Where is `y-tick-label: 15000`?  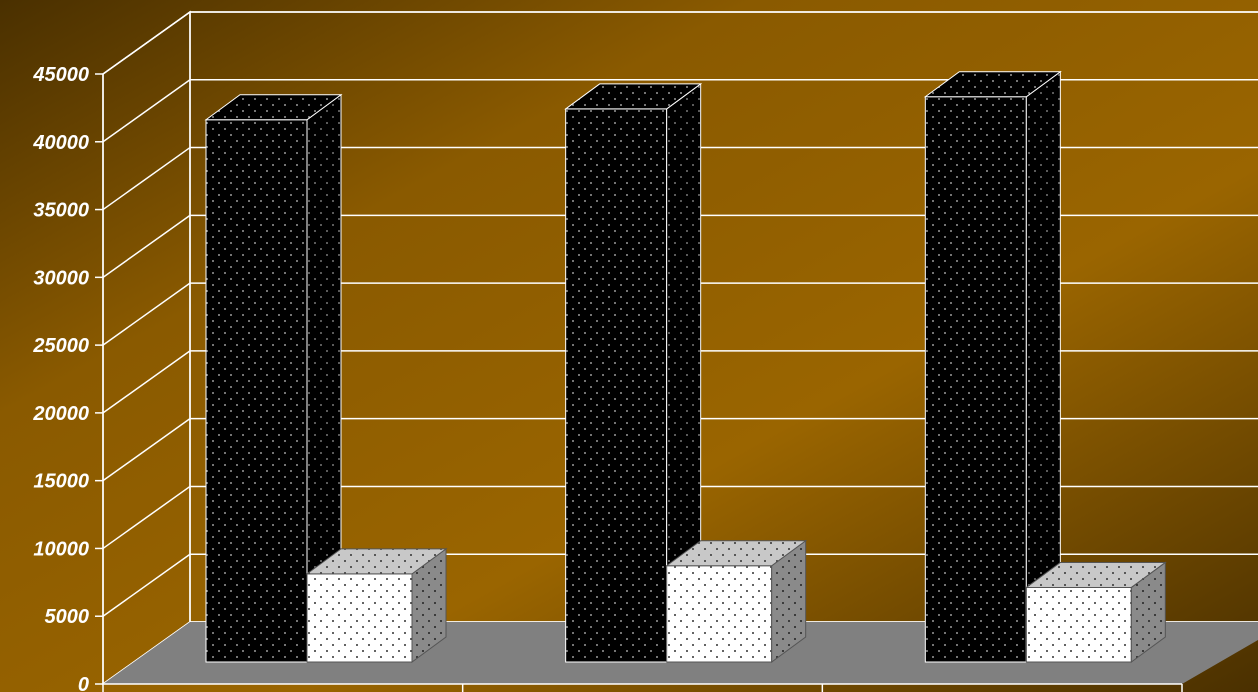 y-tick-label: 15000 is located at coordinates (61, 482).